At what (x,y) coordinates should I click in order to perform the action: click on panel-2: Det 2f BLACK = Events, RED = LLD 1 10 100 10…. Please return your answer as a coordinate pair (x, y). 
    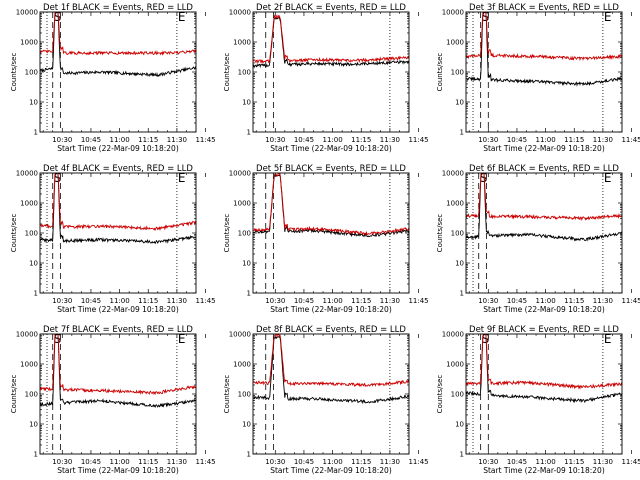
    Looking at the image, I should click on (326, 78).